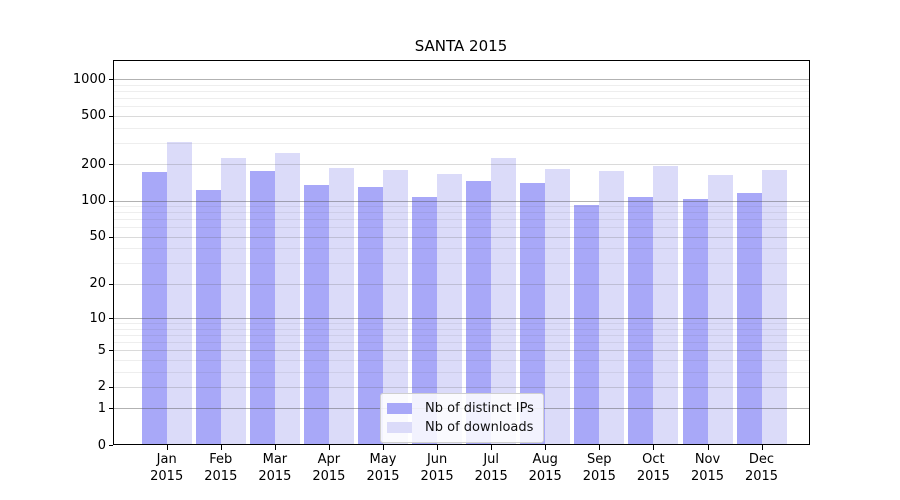  Describe the element at coordinates (262, 307) in the screenshot. I see `bar-ips-mar` at that location.